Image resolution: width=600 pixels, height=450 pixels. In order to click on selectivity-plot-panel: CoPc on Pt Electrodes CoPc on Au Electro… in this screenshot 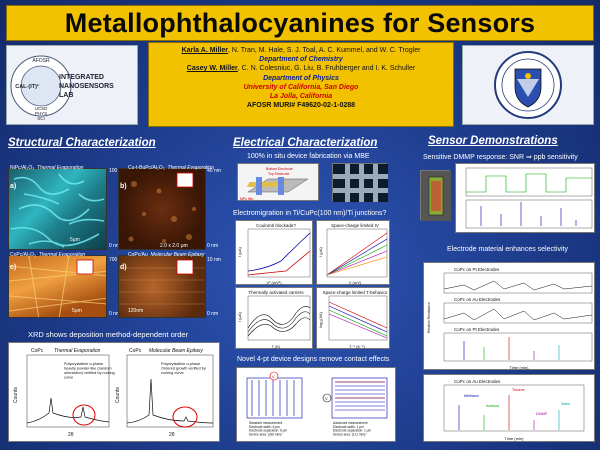, I will do `click(509, 316)`.